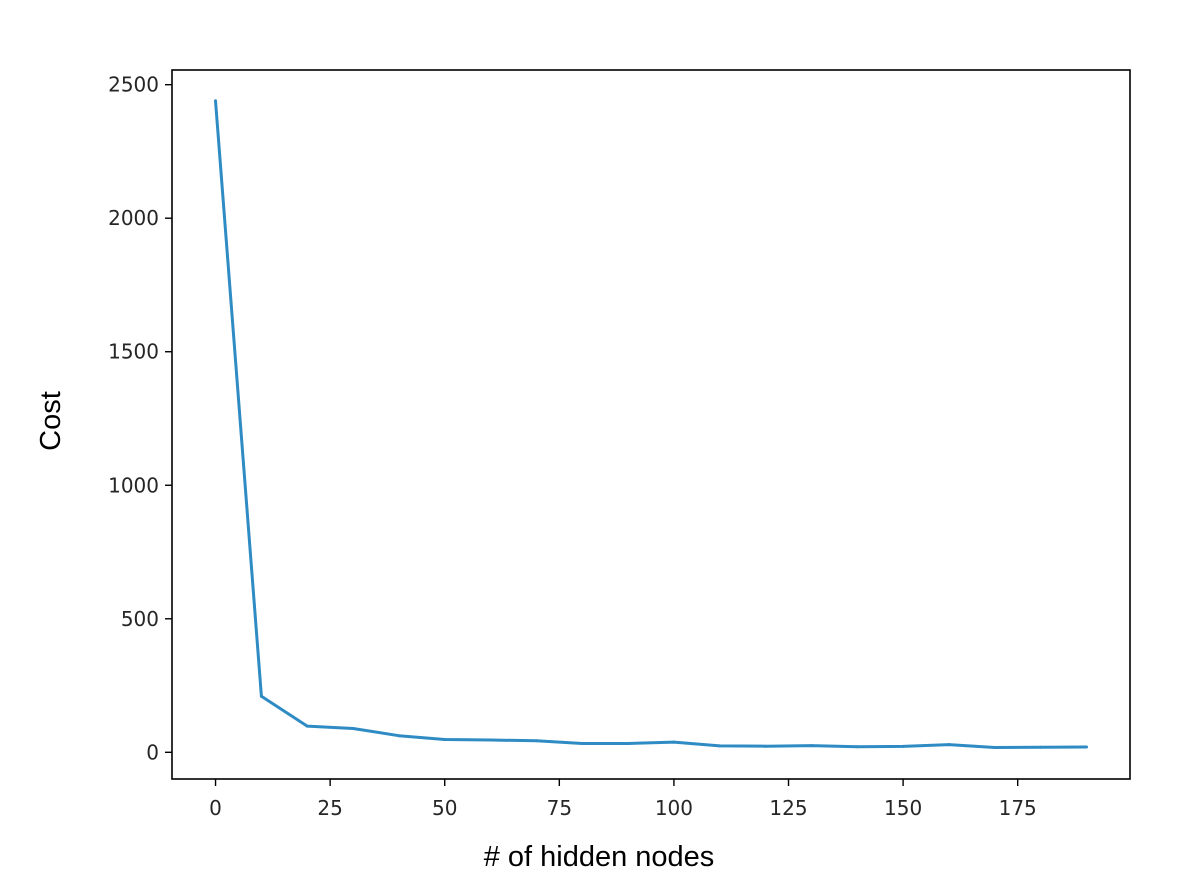  Describe the element at coordinates (140, 619) in the screenshot. I see `y-tick-label: 500` at that location.